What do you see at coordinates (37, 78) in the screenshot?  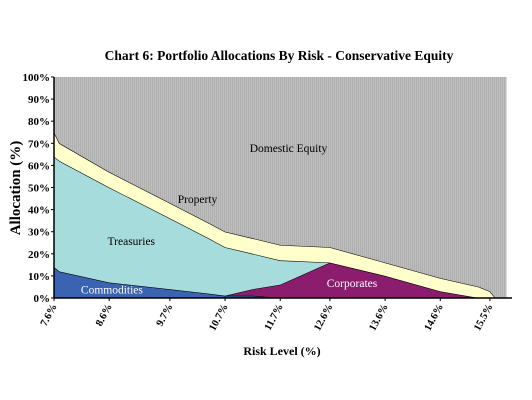 I see `y-tick-label: 100%` at bounding box center [37, 78].